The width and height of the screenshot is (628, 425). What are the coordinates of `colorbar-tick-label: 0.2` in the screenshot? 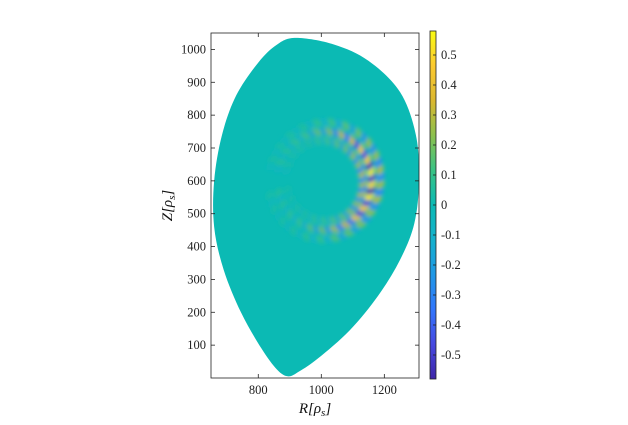 It's located at (449, 145).